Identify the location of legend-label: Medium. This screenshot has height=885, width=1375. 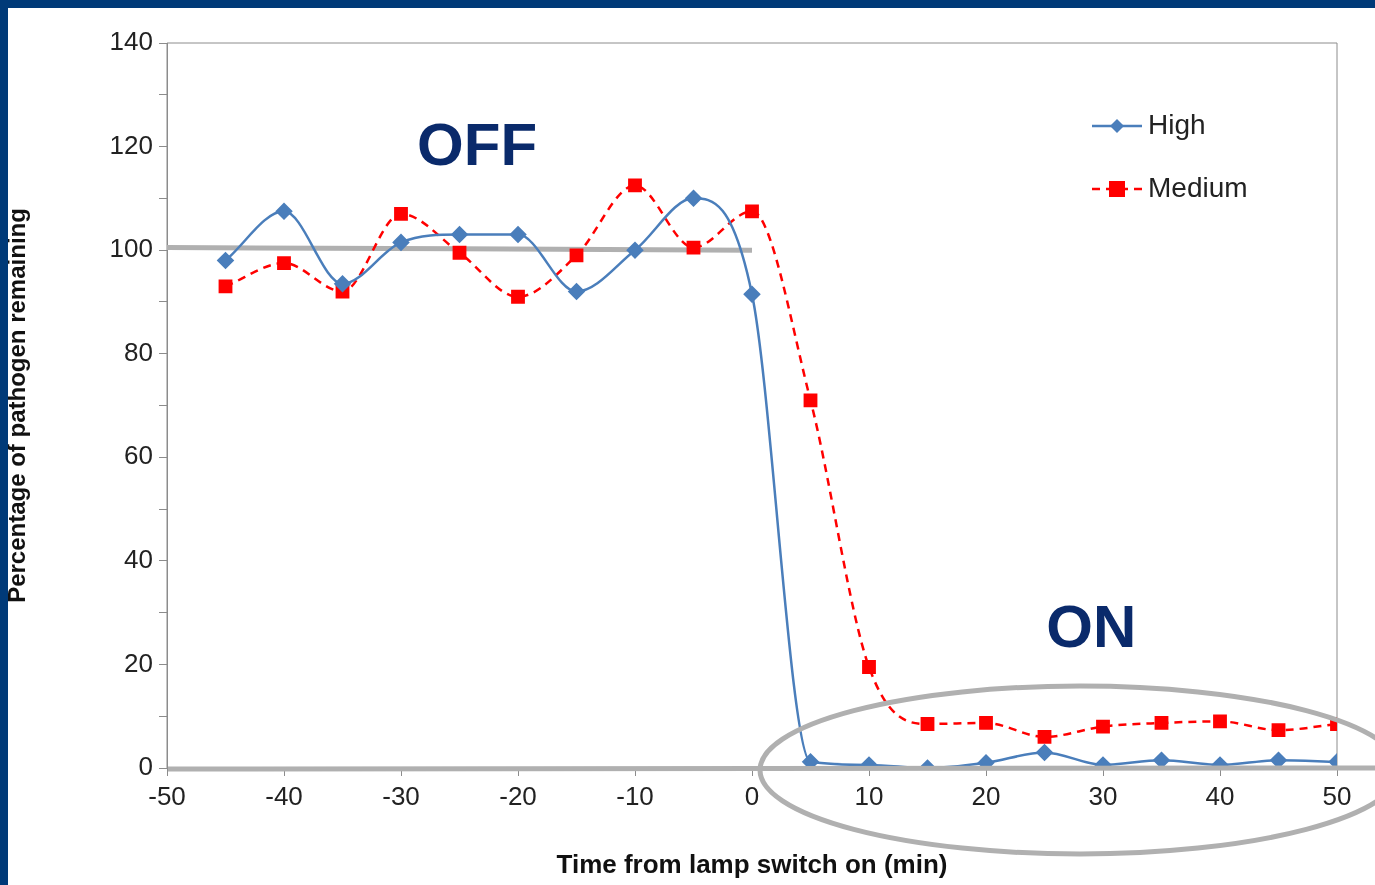
(1198, 187).